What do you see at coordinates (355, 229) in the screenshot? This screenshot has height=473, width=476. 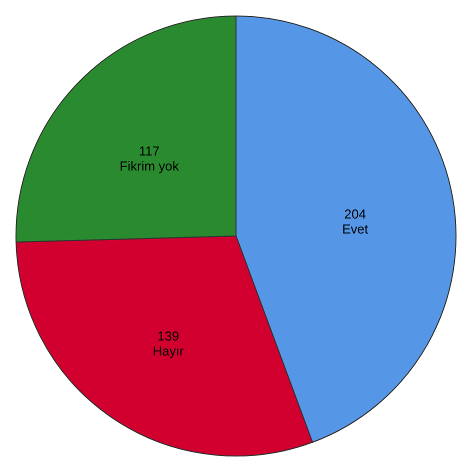 I see `slice-label: Evet` at bounding box center [355, 229].